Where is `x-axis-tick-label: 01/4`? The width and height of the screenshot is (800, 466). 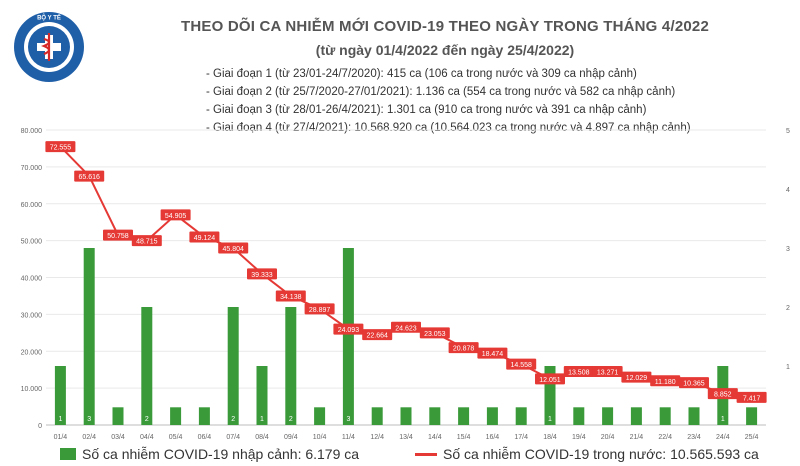
x-axis-tick-label: 01/4 is located at coordinates (61, 437).